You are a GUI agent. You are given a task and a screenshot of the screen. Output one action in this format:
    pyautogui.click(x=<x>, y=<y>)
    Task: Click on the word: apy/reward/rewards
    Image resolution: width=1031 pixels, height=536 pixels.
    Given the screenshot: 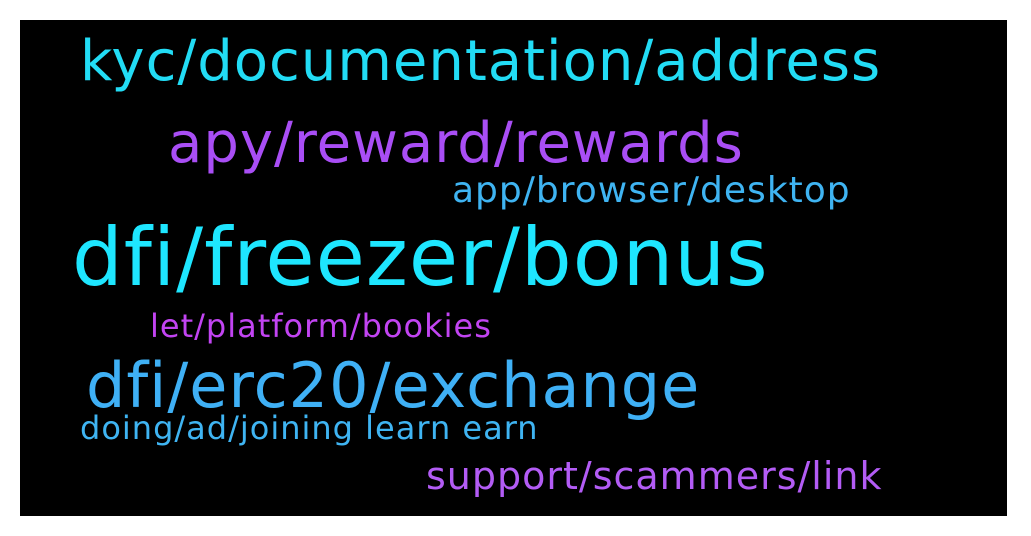 What is the action you would take?
    pyautogui.click(x=456, y=143)
    